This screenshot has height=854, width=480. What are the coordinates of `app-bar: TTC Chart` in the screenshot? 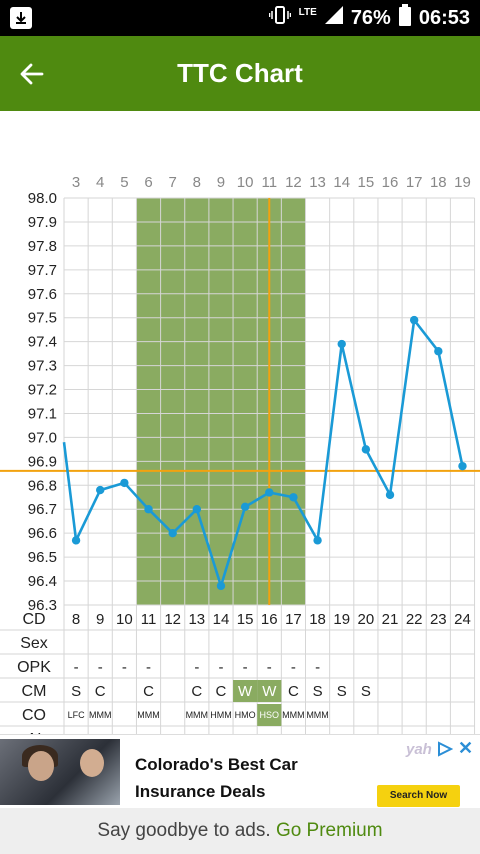 It's located at (240, 73).